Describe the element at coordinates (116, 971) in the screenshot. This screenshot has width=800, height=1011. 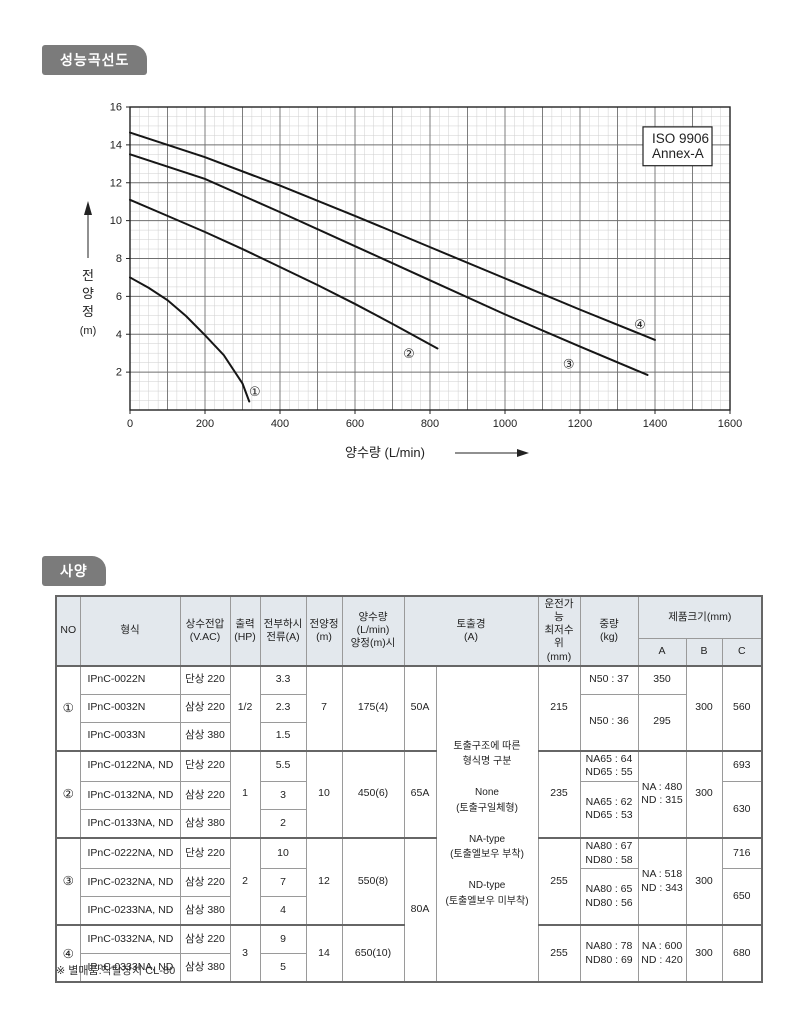
I see `footnote: ※ 별매품:착탈장치 CL-80` at that location.